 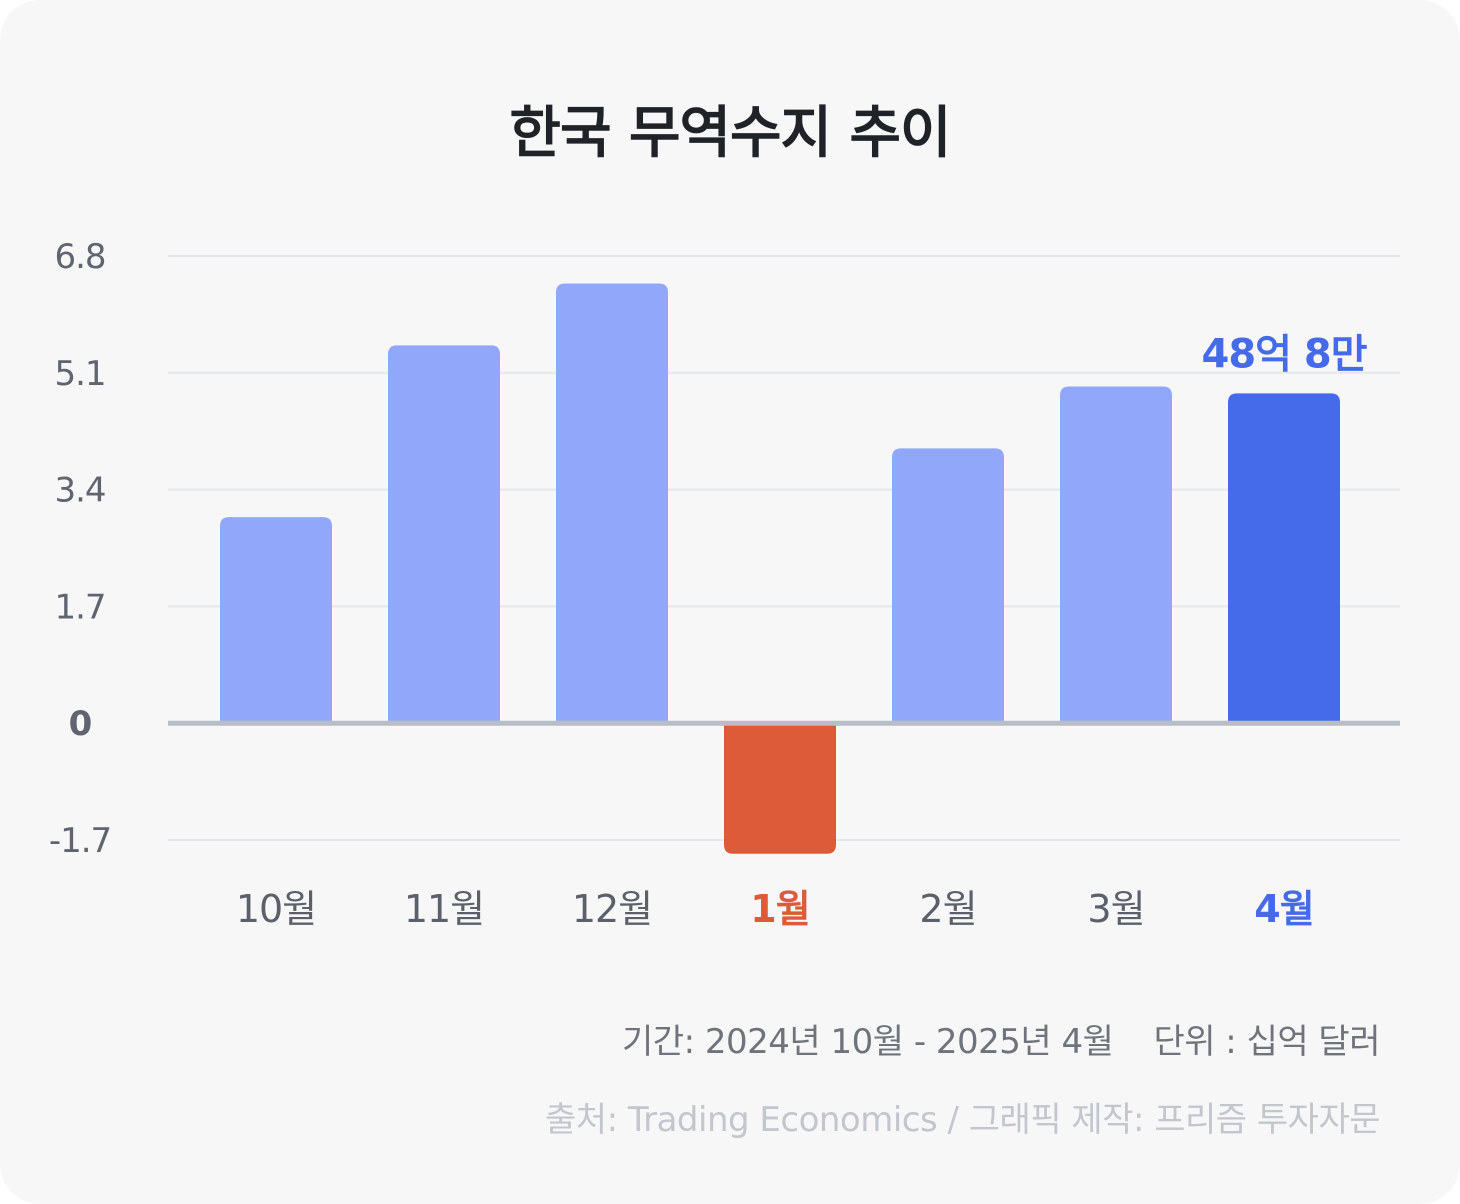 I want to click on x-tick-label: 10월, so click(x=276, y=909).